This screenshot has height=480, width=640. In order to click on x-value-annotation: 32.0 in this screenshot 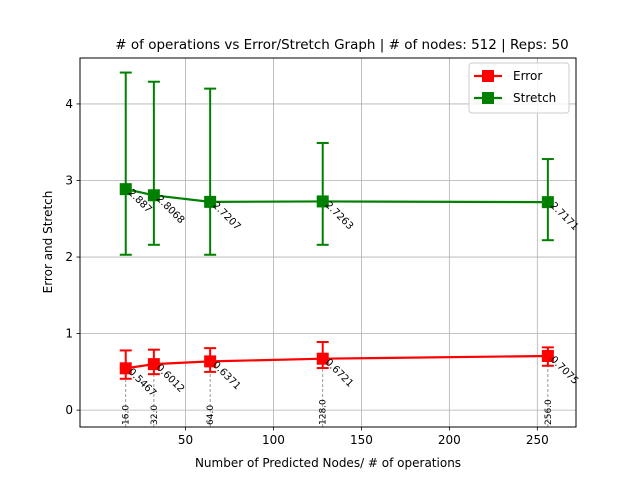, I will do `click(155, 415)`.